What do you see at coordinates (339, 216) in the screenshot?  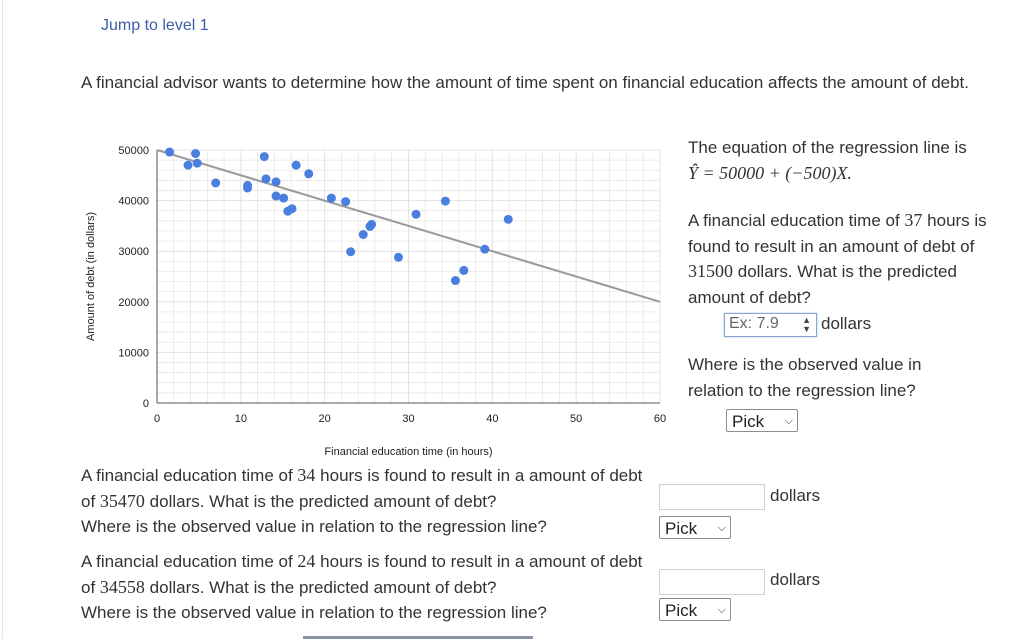 I see `data-points` at bounding box center [339, 216].